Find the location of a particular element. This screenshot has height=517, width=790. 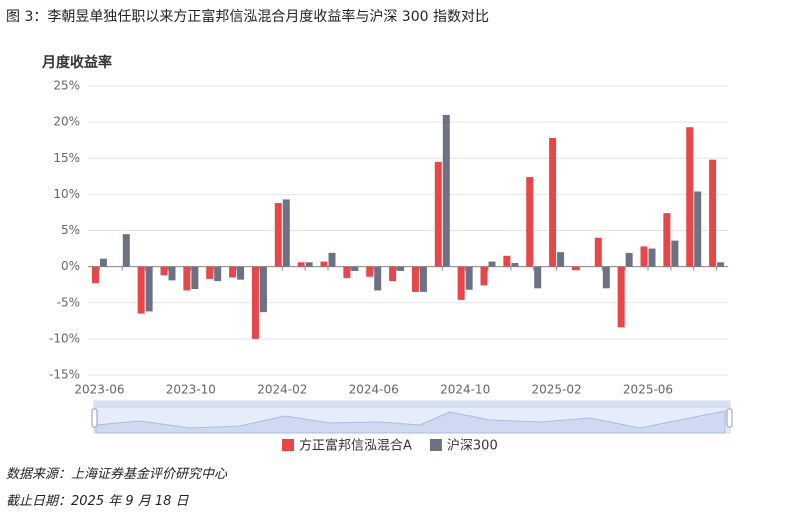

x-tick-label: 2023-10 is located at coordinates (191, 390).